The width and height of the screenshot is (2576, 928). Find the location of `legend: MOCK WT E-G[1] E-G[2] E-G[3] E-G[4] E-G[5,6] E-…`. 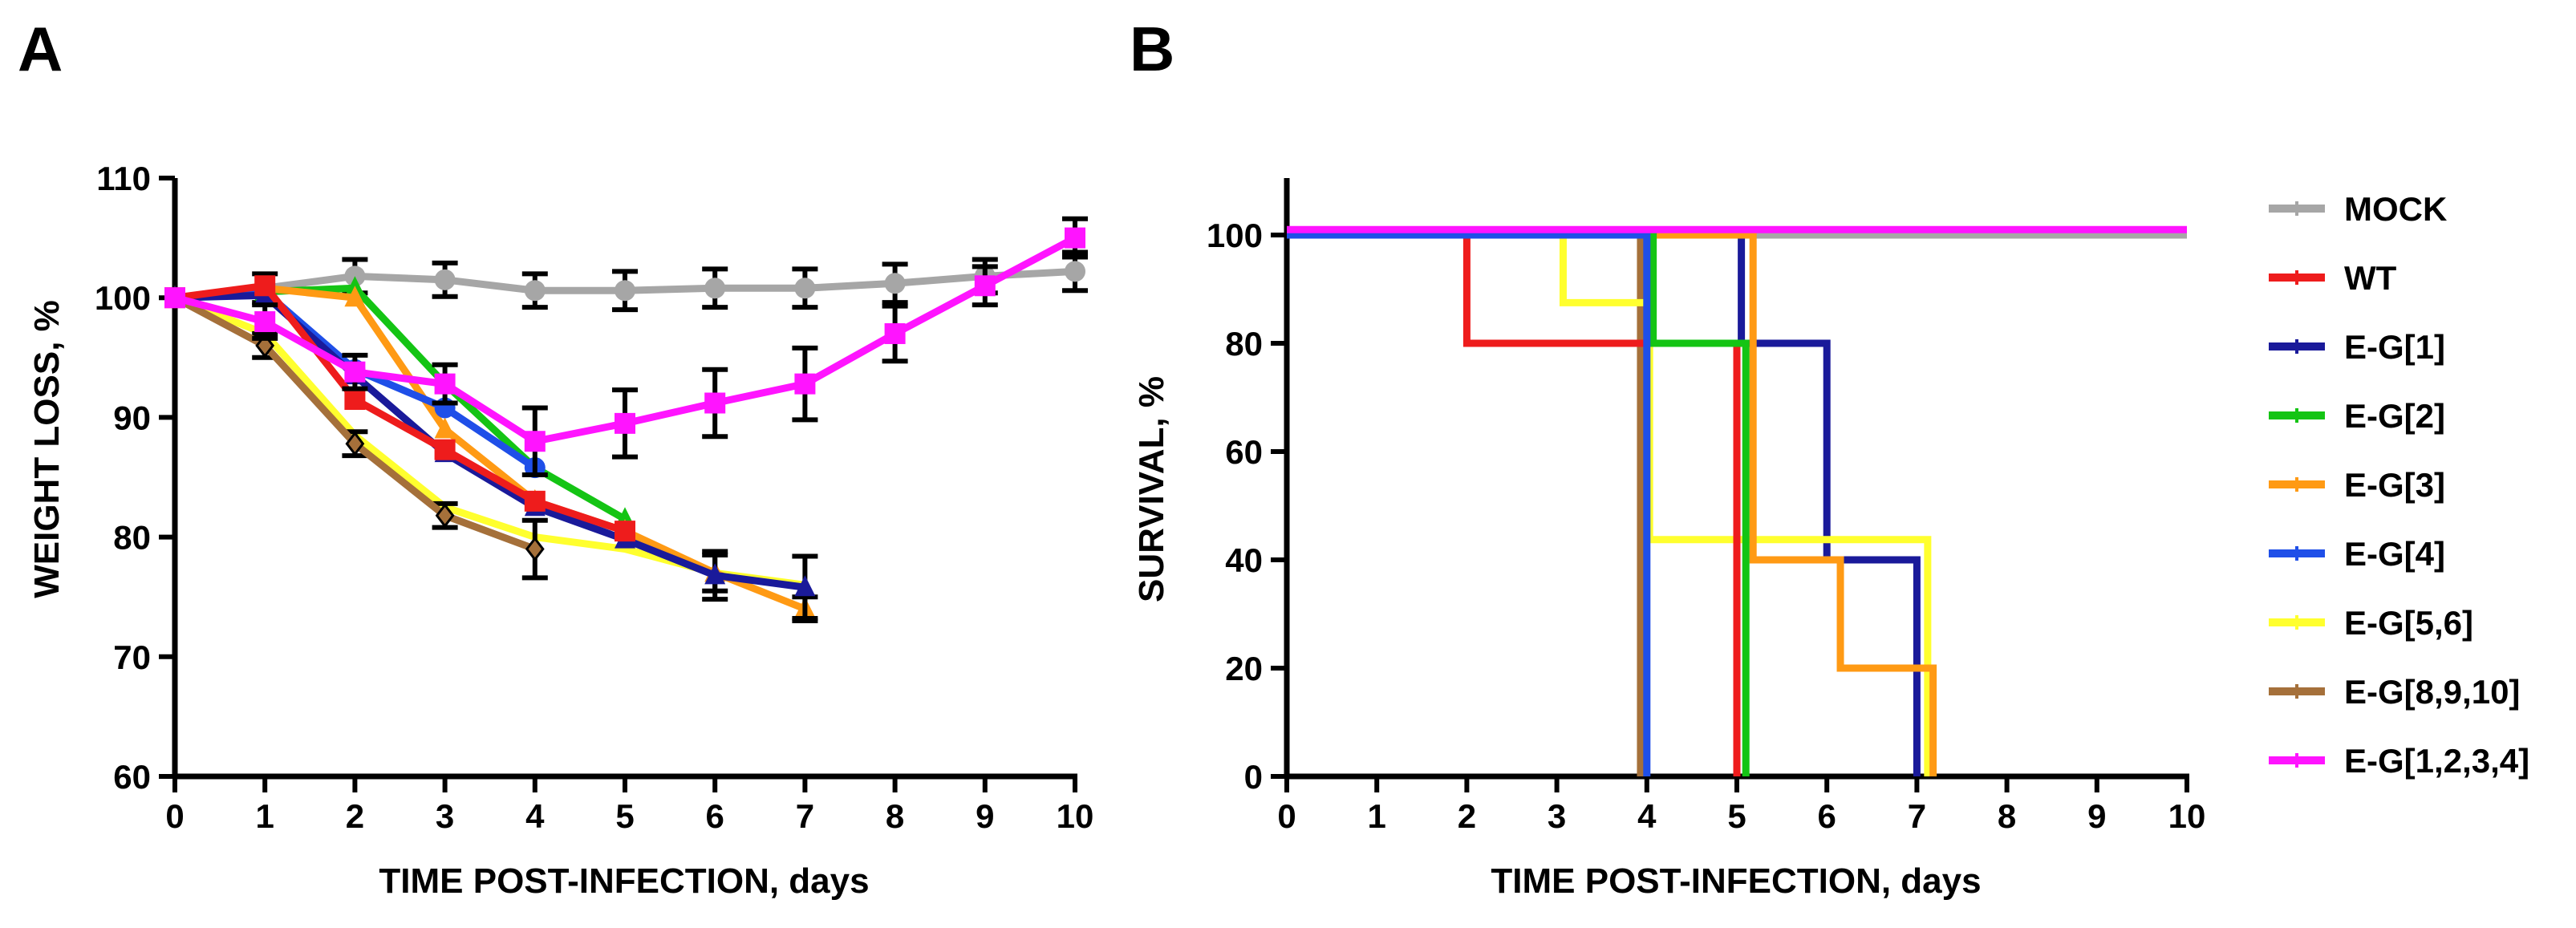

legend: MOCK WT E-G[1] E-G[2] E-G[3] E-G[4] E-G[5,6] E-… is located at coordinates (2399, 485).